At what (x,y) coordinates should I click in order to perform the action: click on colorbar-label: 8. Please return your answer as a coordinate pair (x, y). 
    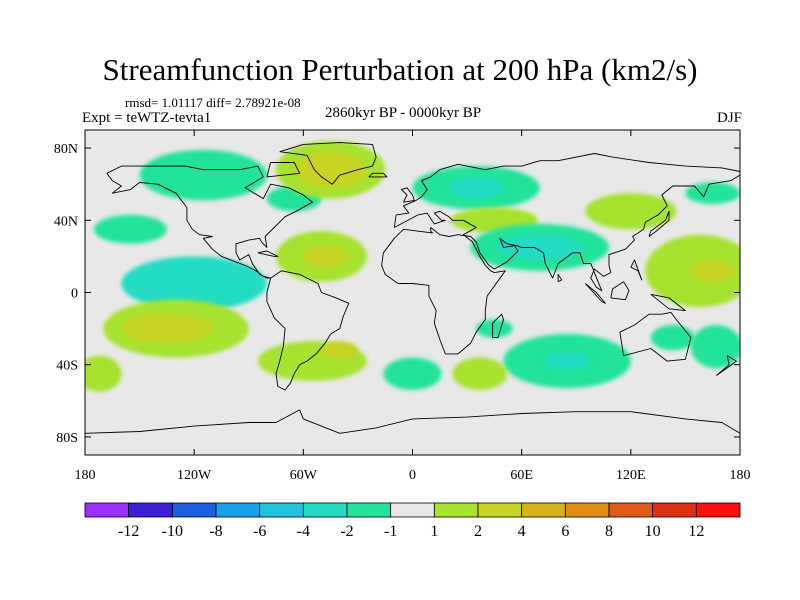
    Looking at the image, I should click on (609, 531).